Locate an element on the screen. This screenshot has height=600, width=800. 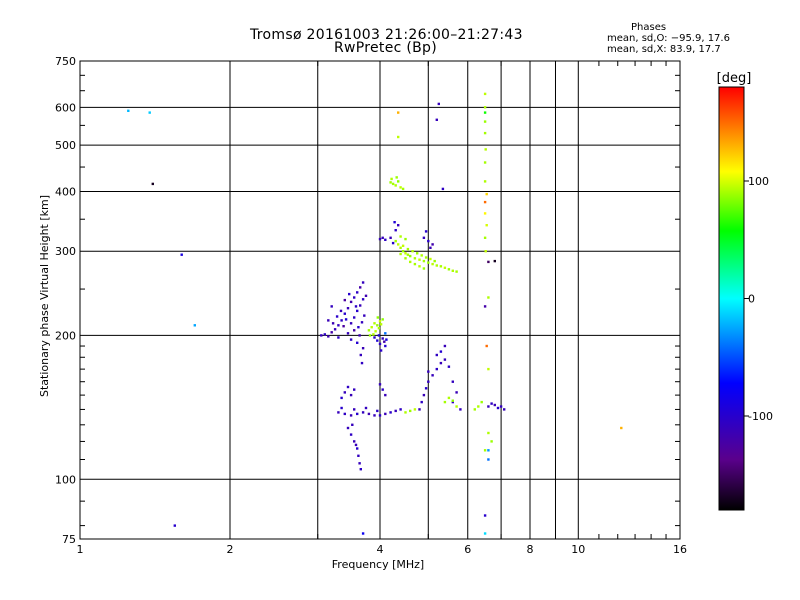
y-tick-label: 200 is located at coordinates (65, 335).